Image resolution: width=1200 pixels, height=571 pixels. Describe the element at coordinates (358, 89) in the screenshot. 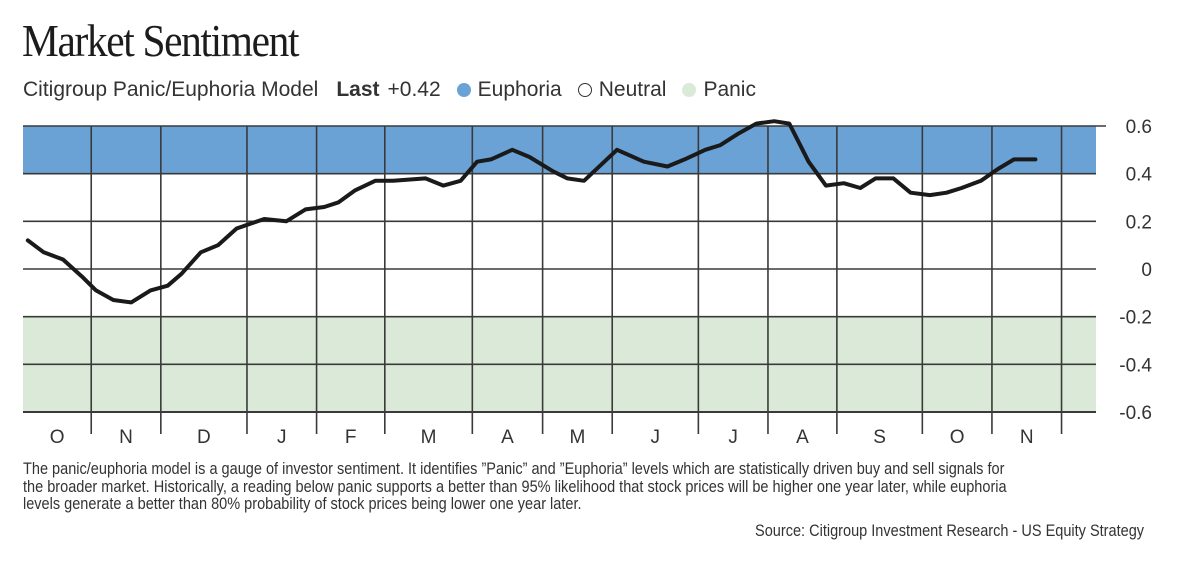

I see `last-label: Last` at that location.